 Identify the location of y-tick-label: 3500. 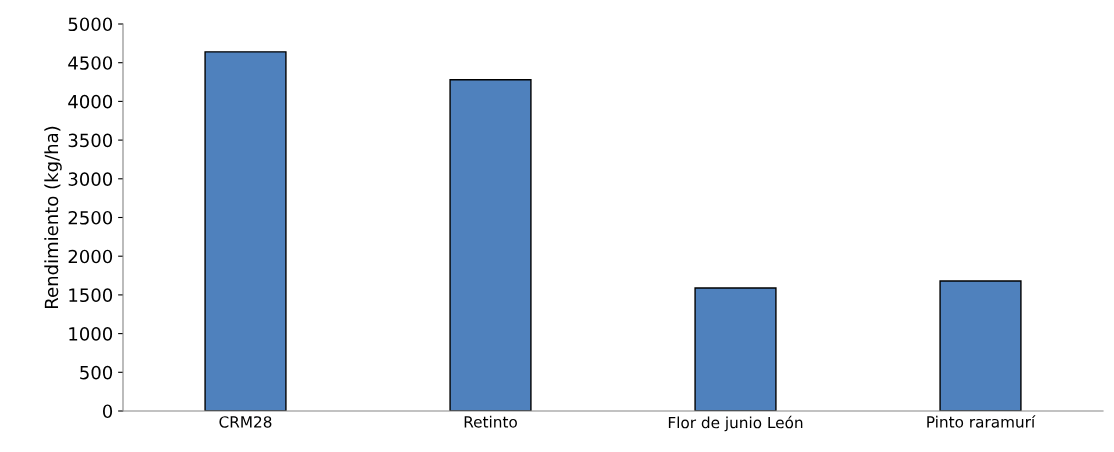
(90, 140).